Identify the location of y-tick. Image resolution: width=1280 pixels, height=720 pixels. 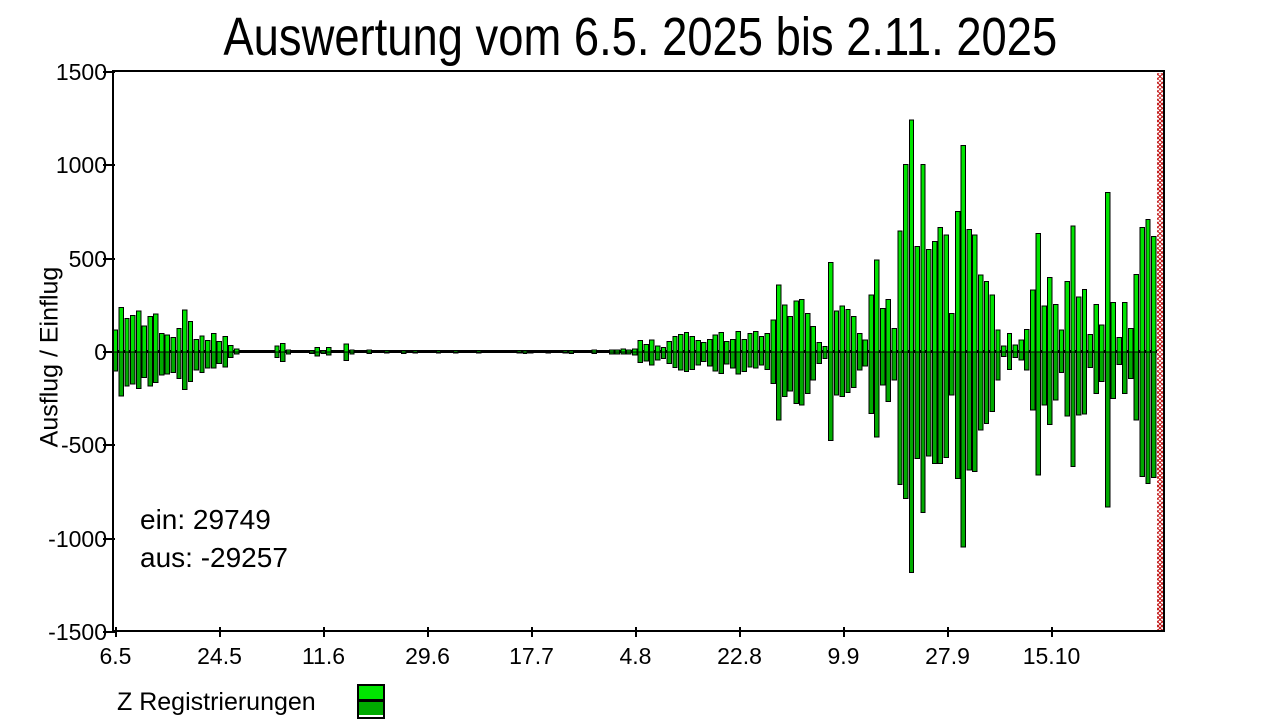
(109, 72).